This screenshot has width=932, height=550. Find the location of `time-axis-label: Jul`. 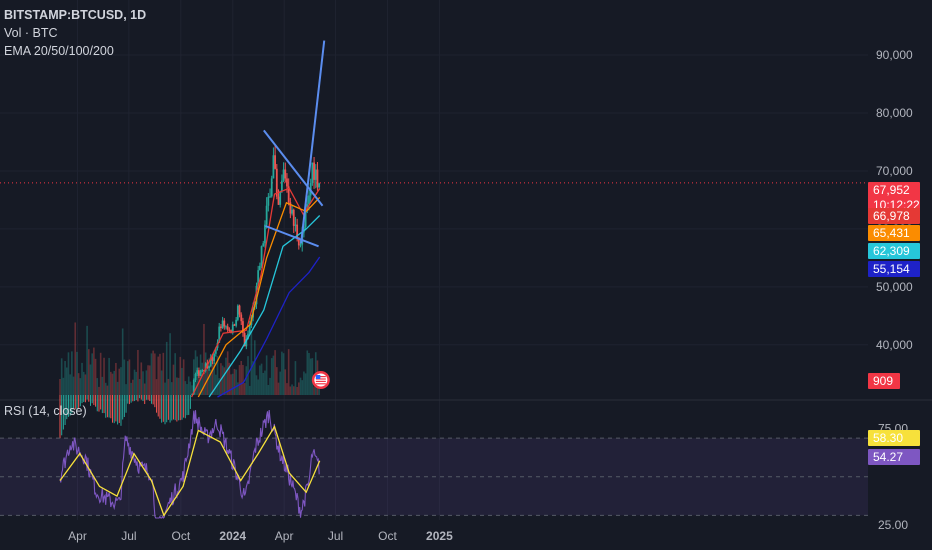

time-axis-label: Jul is located at coordinates (335, 536).